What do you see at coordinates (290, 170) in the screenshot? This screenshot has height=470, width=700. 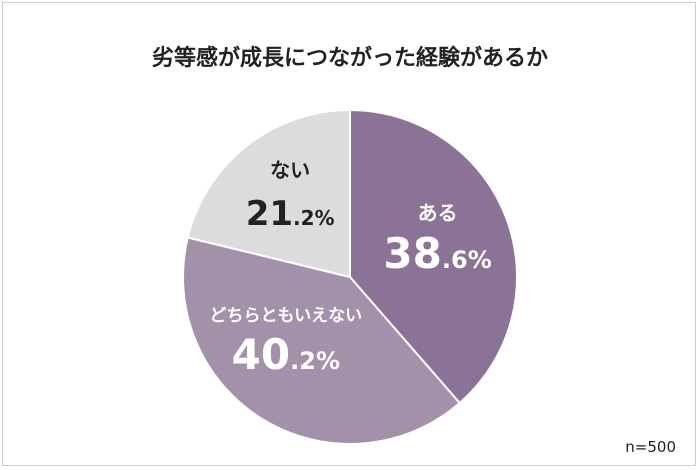 I see `slice-label-3: ない` at bounding box center [290, 170].